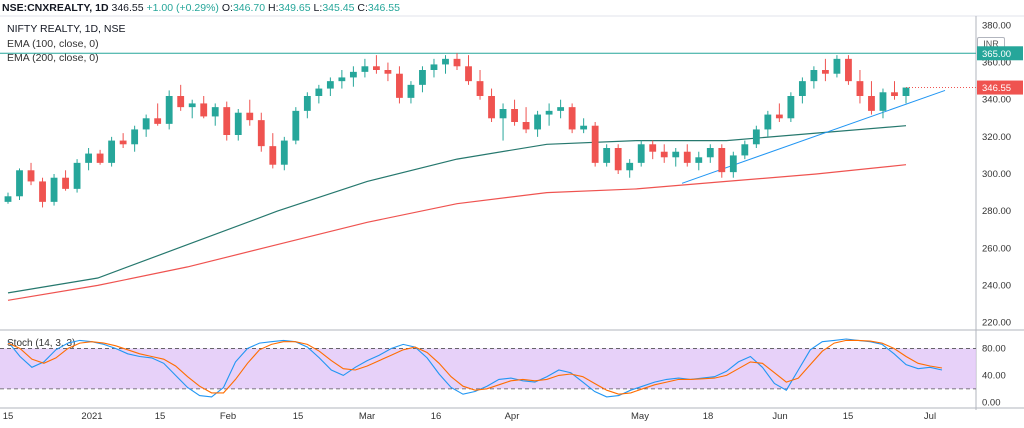 The image size is (1024, 428). Describe the element at coordinates (228, 416) in the screenshot. I see `time-tick-label: Feb` at that location.